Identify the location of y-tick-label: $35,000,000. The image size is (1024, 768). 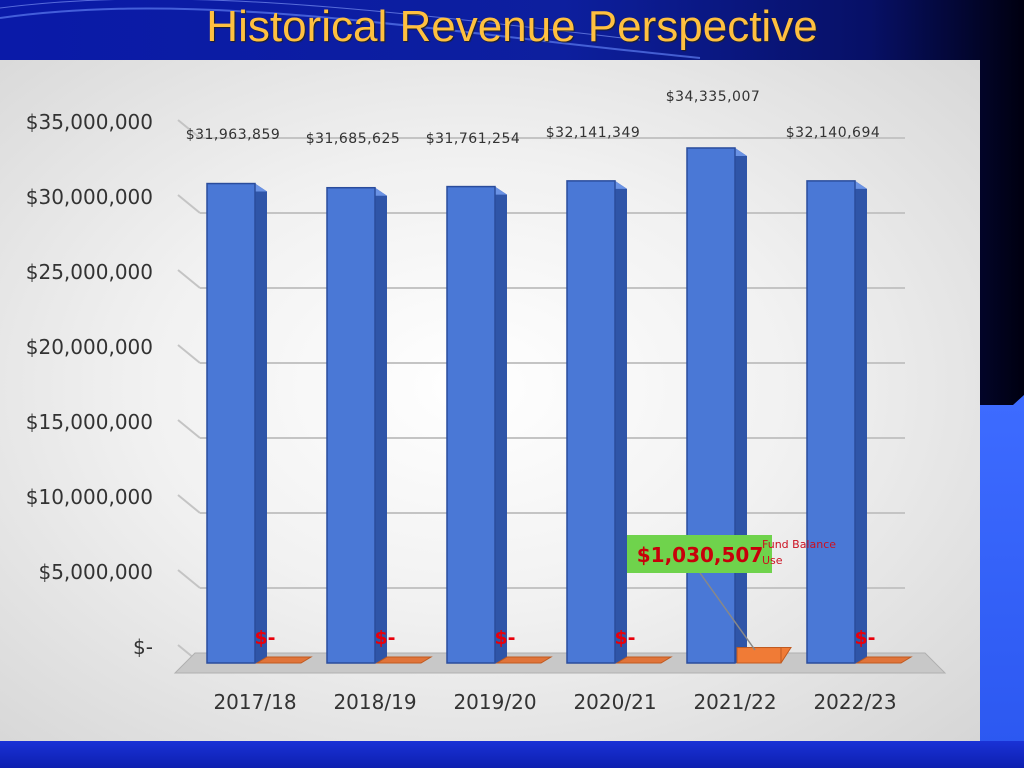
(89, 122).